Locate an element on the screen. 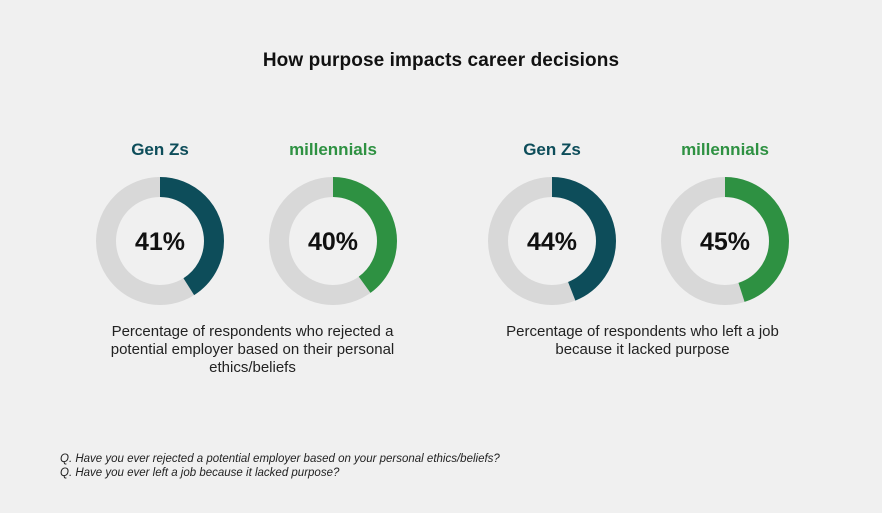 The width and height of the screenshot is (882, 513). label-millennials-left-job: millennials is located at coordinates (725, 149).